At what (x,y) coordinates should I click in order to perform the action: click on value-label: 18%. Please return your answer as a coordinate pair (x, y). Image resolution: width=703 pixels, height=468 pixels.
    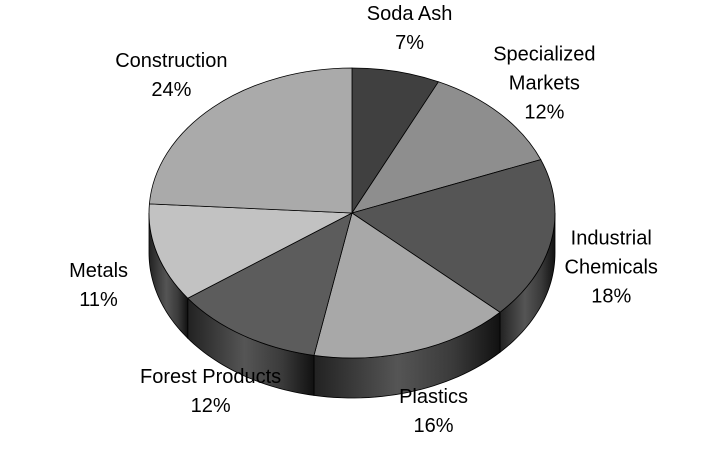
    Looking at the image, I should click on (611, 296).